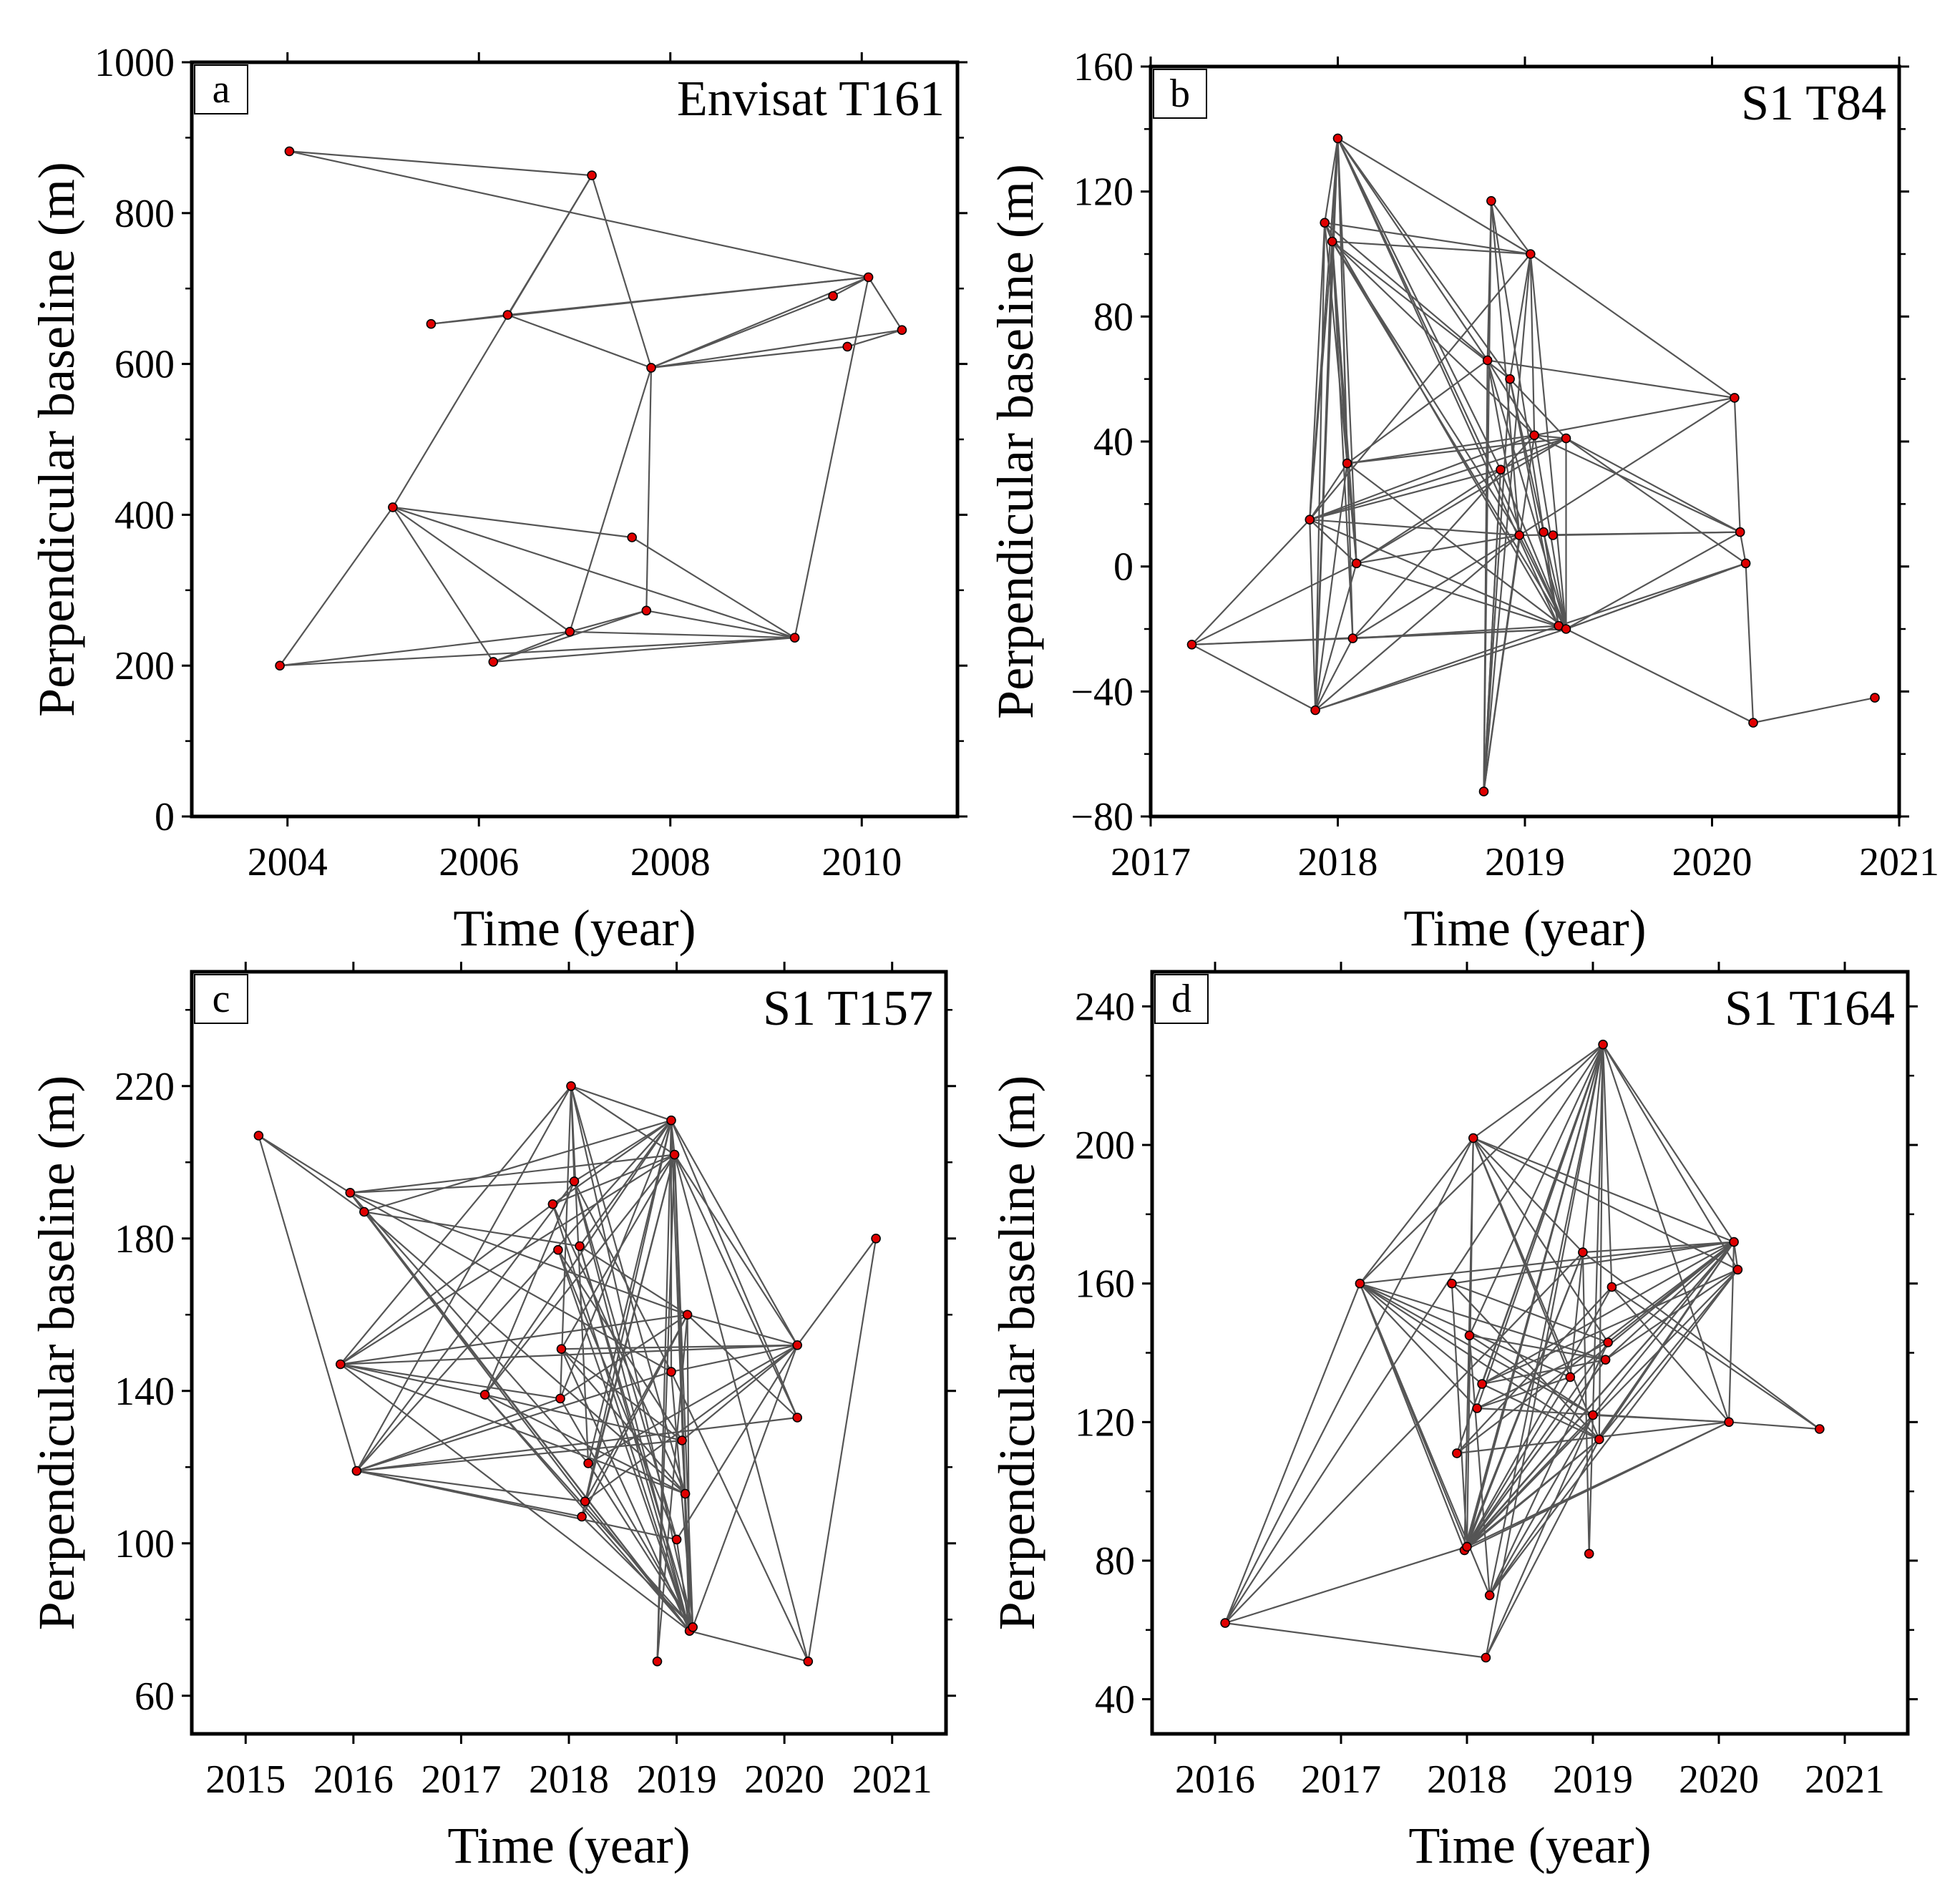 The width and height of the screenshot is (1960, 1897). What do you see at coordinates (144, 1087) in the screenshot?
I see `y-tick-label: 220` at bounding box center [144, 1087].